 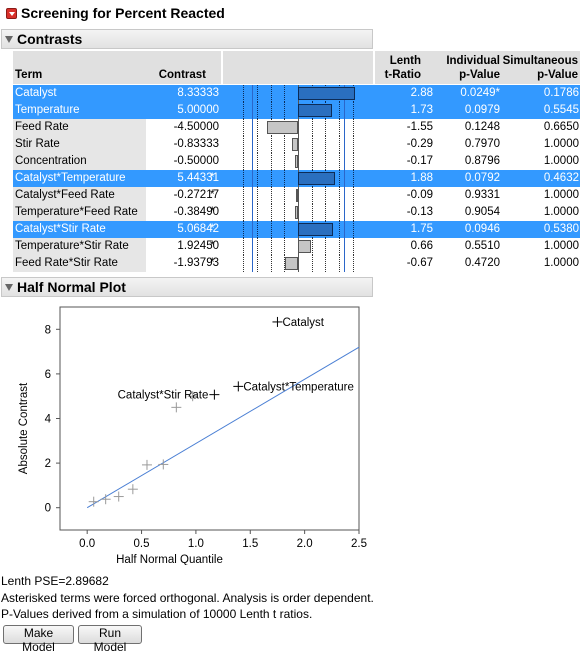 I want to click on run-model-button: Run Model, so click(x=110, y=639).